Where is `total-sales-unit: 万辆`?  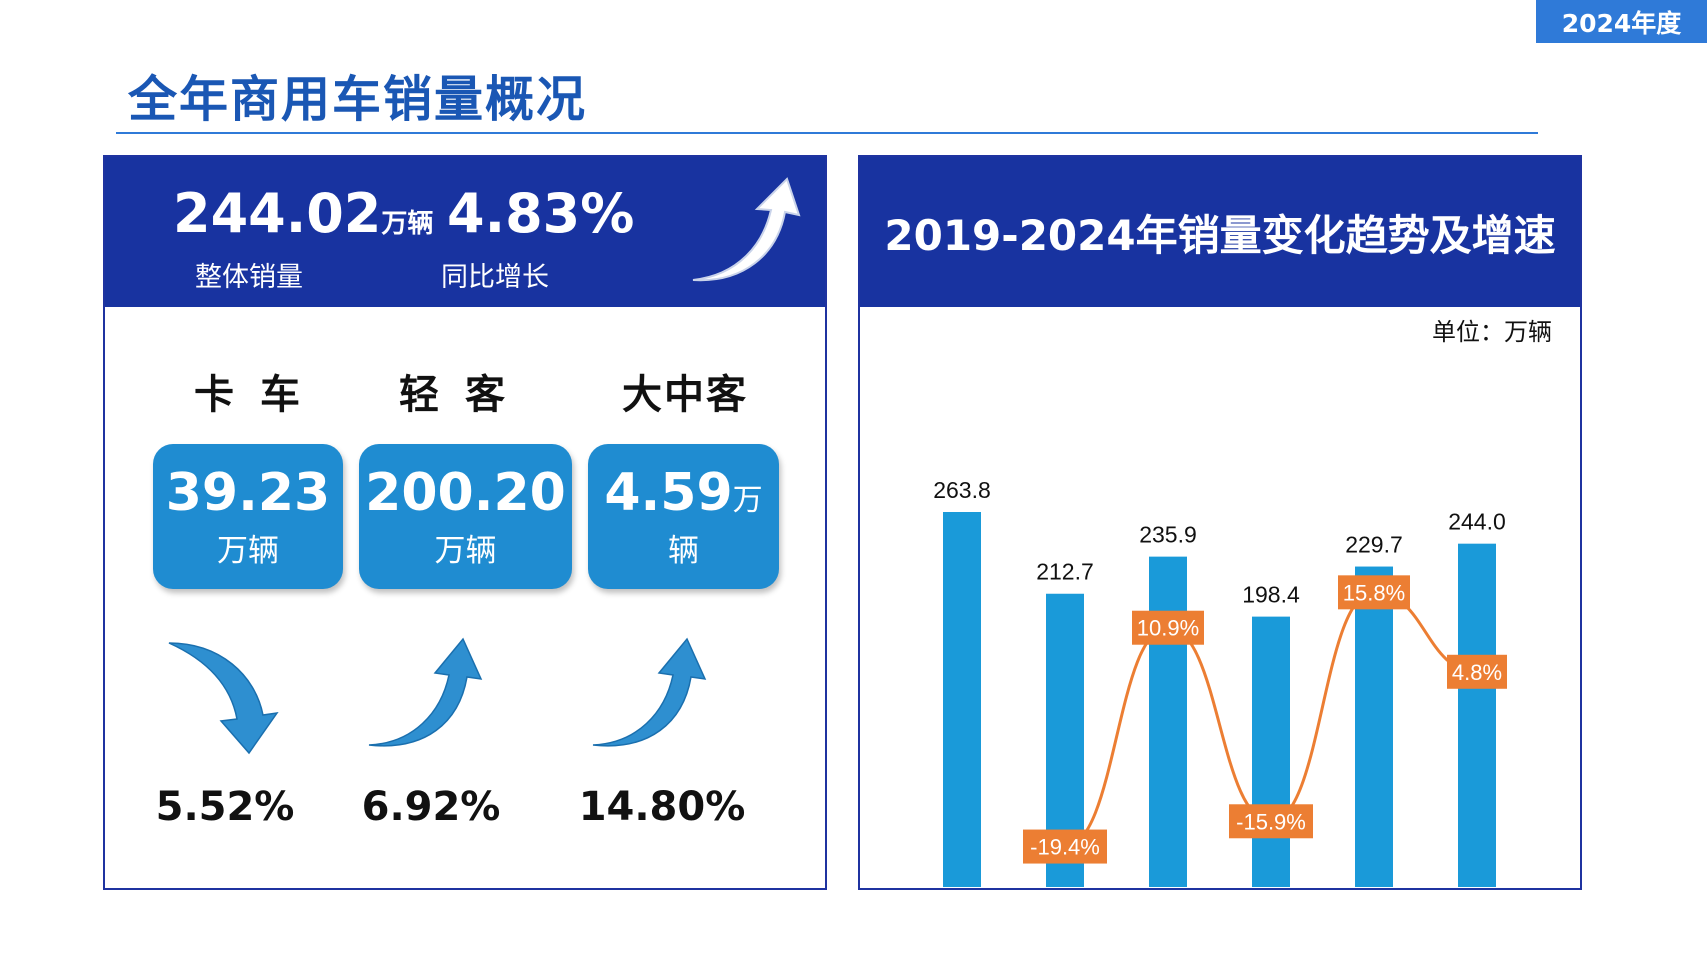
total-sales-unit: 万辆 is located at coordinates (407, 224).